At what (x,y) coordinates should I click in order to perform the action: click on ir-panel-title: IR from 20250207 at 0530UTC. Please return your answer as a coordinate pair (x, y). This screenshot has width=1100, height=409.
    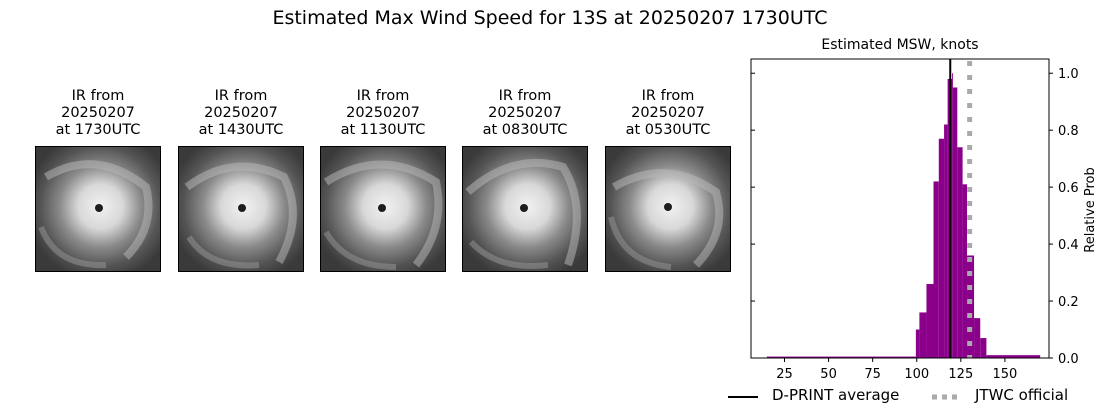
    Looking at the image, I should click on (668, 113).